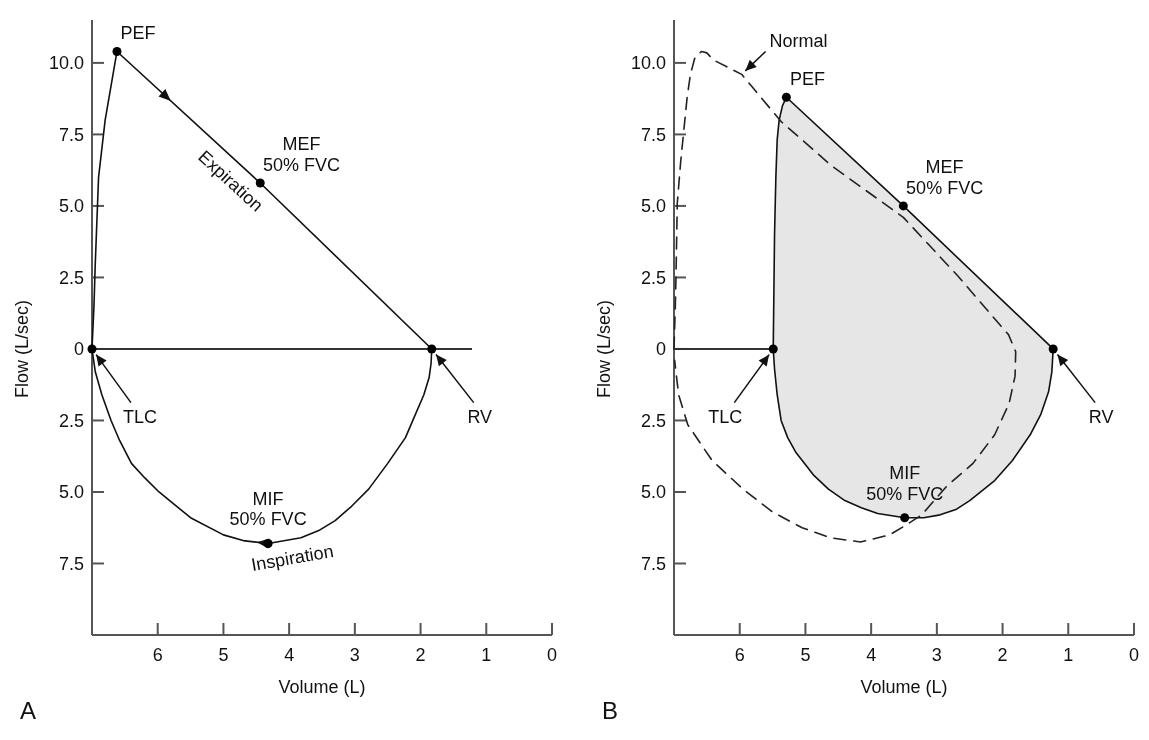  What do you see at coordinates (798, 41) in the screenshot?
I see `text: Normal` at bounding box center [798, 41].